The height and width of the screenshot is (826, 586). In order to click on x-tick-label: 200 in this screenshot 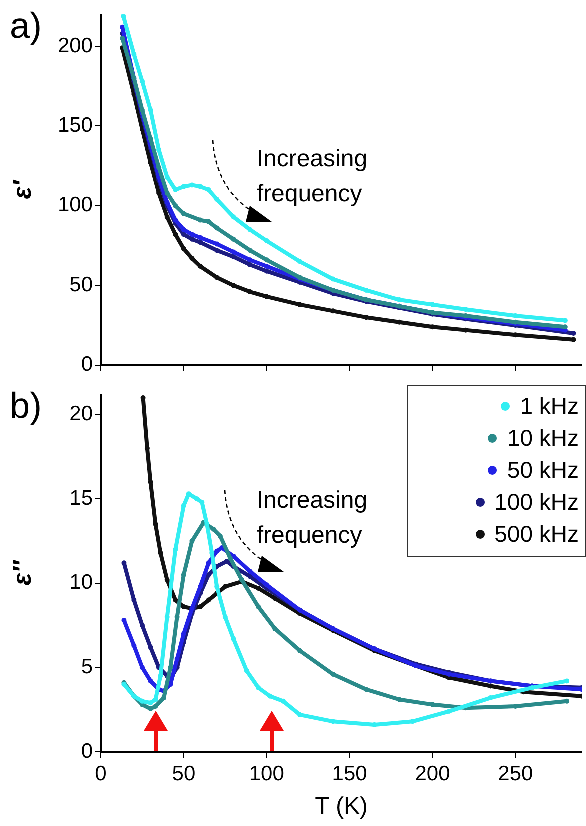, I will do `click(432, 774)`.